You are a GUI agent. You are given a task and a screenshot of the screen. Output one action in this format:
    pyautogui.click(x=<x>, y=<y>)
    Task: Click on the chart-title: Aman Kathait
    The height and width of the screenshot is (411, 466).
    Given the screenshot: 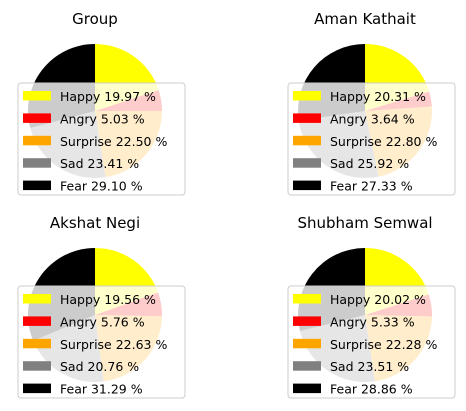 What is the action you would take?
    pyautogui.click(x=365, y=19)
    